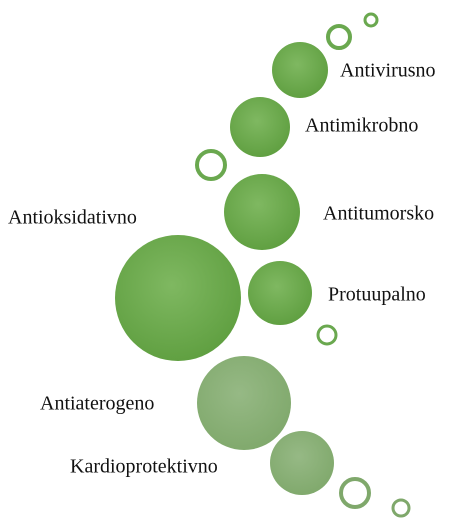  Describe the element at coordinates (97, 404) in the screenshot. I see `node-label: Antiaterogeno` at that location.